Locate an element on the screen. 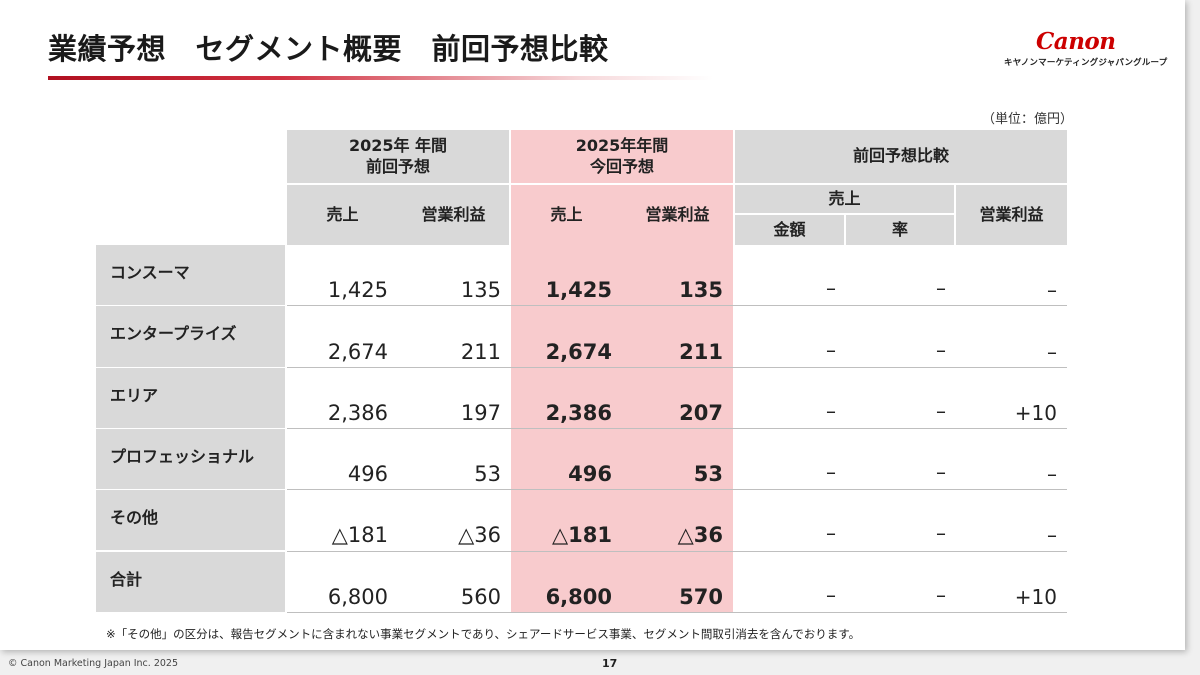 Image resolution: width=1200 pixels, height=675 pixels. unit-label: （単位：億円） is located at coordinates (1028, 119).